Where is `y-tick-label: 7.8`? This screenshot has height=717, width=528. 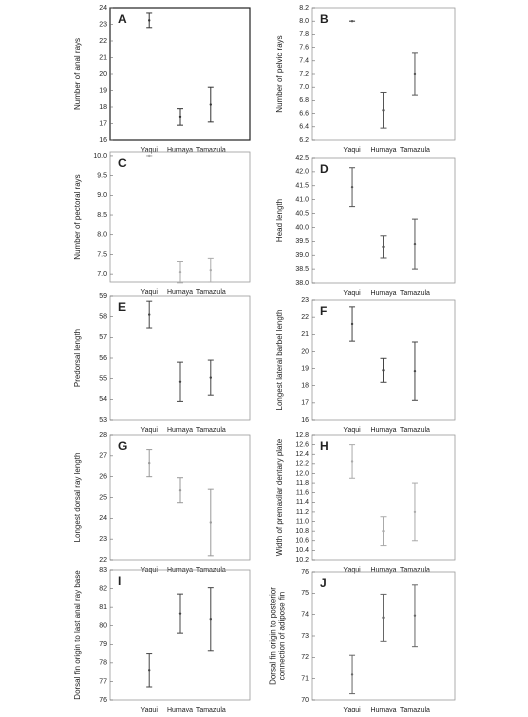
y-tick-label: 7.8 is located at coordinates (304, 34).